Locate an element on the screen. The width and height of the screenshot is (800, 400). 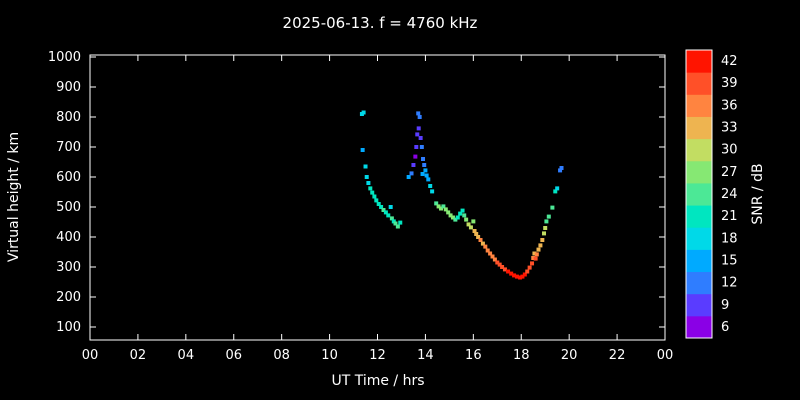
y-tick-label: 1000 is located at coordinates (64, 57).